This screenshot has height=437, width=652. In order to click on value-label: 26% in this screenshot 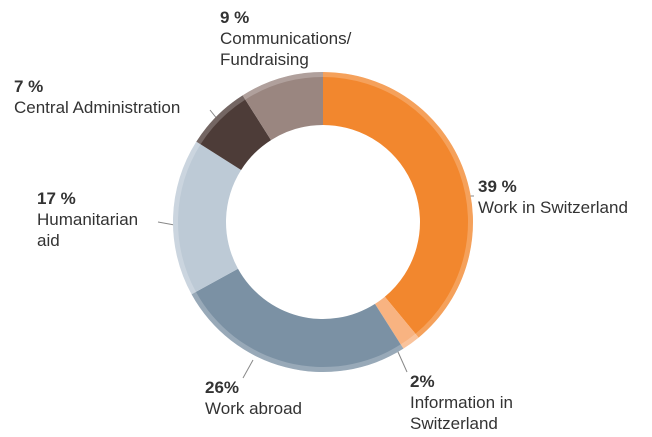, I will do `click(222, 387)`.